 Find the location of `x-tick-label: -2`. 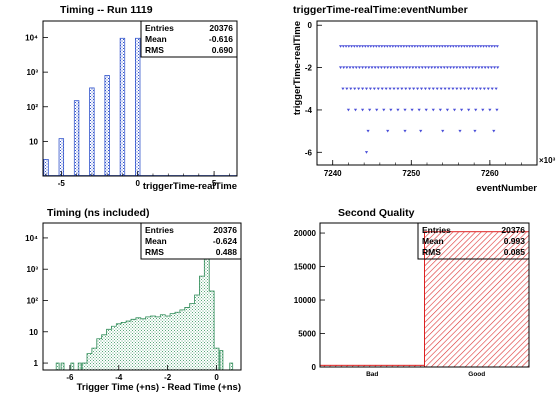

x-tick-label: -2 is located at coordinates (168, 377).